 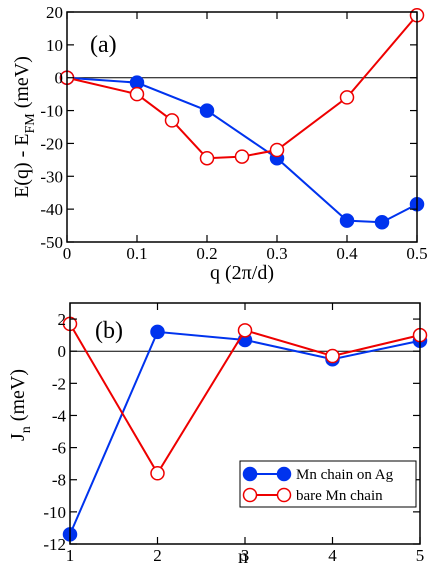 I want to click on panel-b-y-axis-label: Jn (meV), so click(x=20, y=405).